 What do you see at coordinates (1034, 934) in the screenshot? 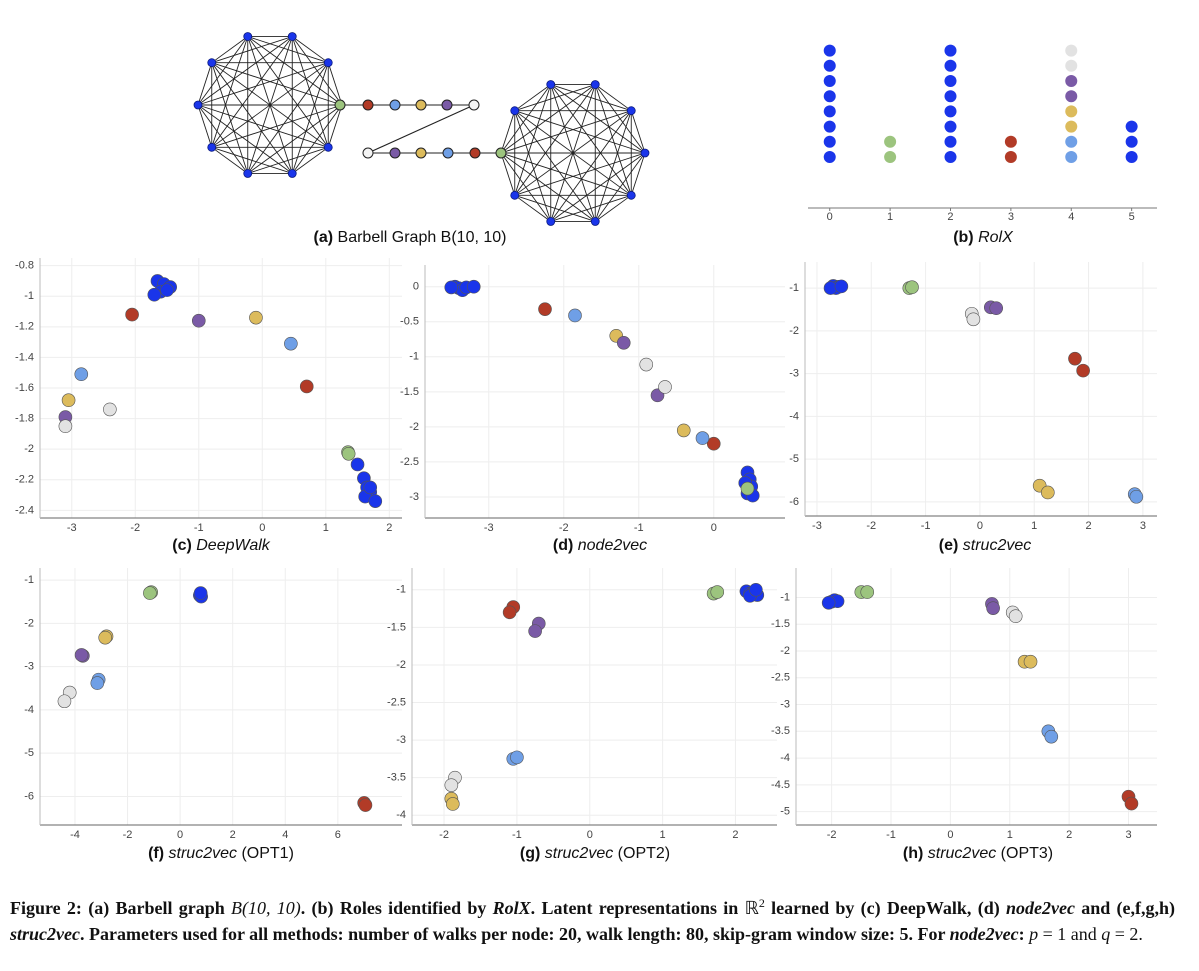
I see `caption-math: p` at bounding box center [1034, 934].